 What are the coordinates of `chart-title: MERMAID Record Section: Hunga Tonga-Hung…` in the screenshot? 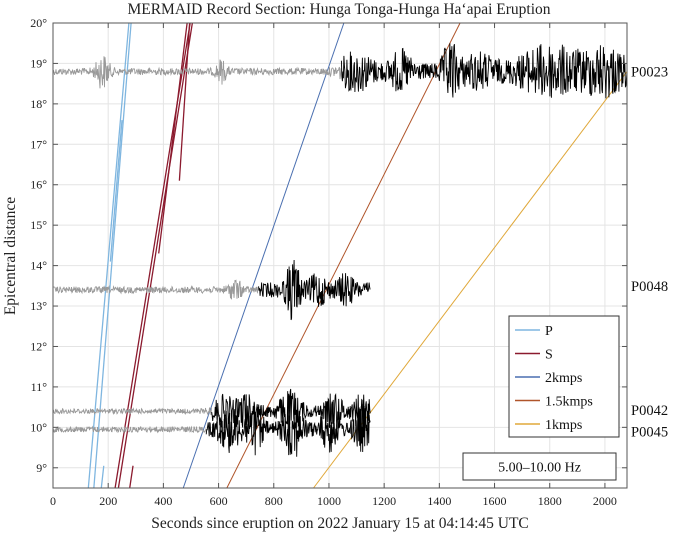 It's located at (338, 9).